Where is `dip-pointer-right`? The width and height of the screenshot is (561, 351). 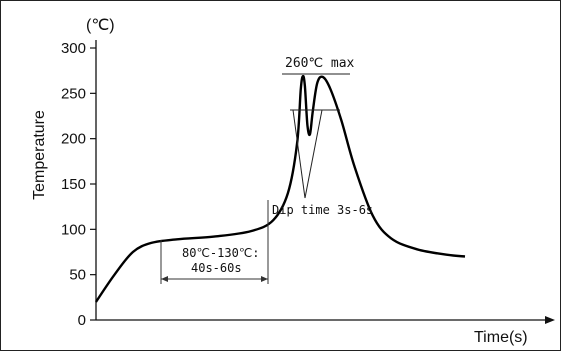
dip-pointer-right is located at coordinates (313, 154).